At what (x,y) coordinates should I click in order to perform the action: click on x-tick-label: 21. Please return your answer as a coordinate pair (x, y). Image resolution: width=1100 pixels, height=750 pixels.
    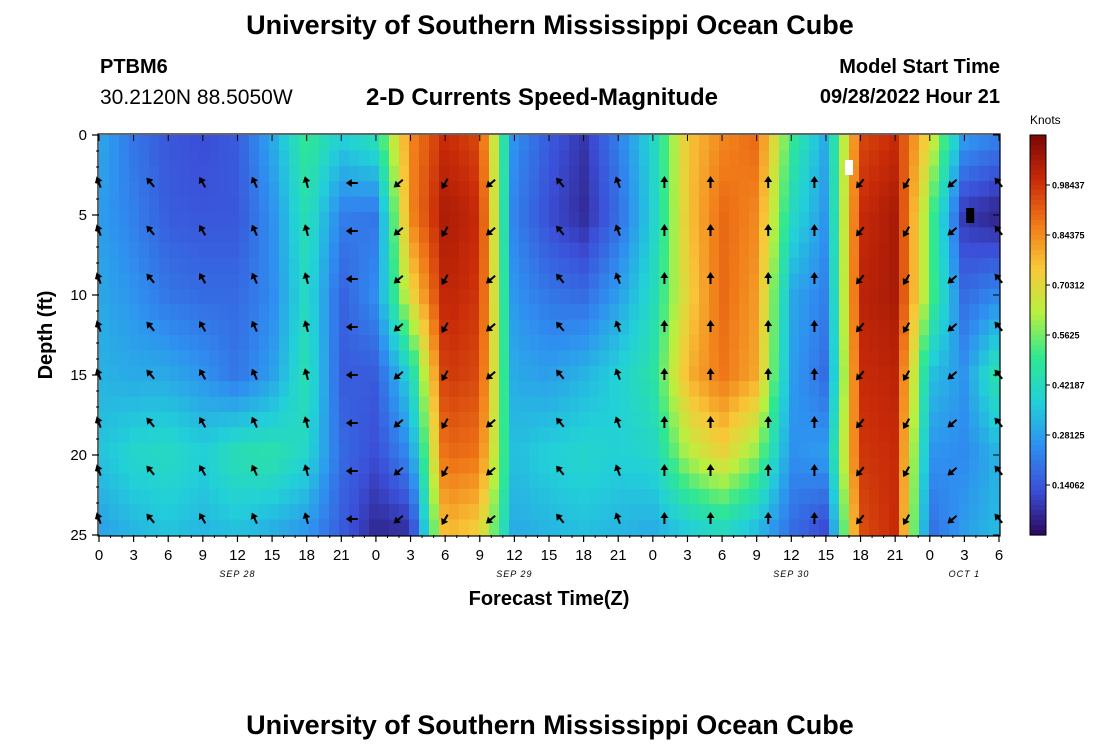
    Looking at the image, I should click on (341, 555).